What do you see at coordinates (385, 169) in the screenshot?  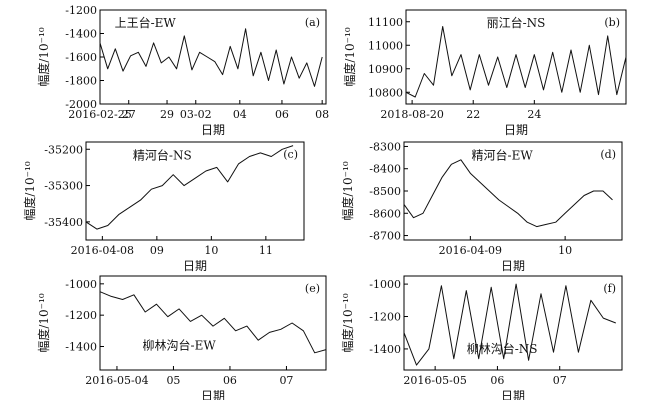 I see `y-tick-label: -8400` at bounding box center [385, 169].